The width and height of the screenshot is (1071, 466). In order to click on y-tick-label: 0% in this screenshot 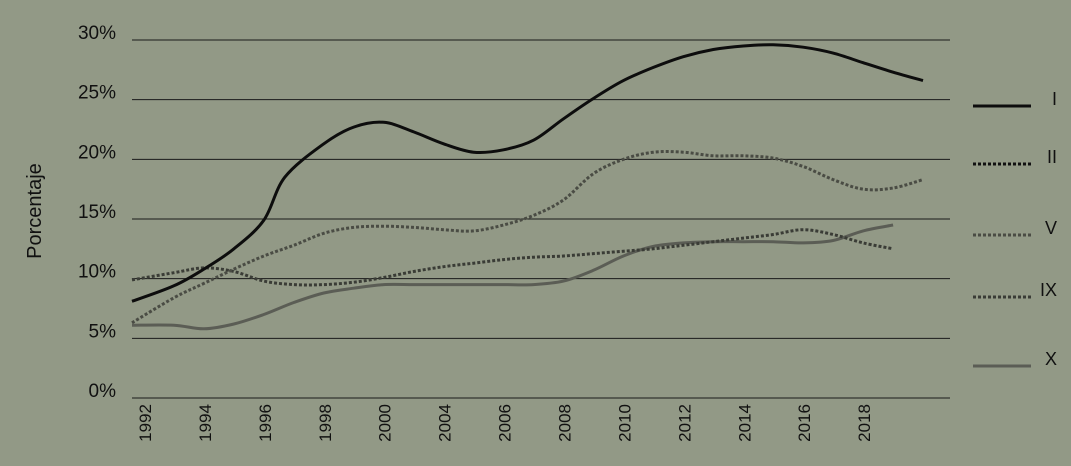, I will do `click(103, 391)`.